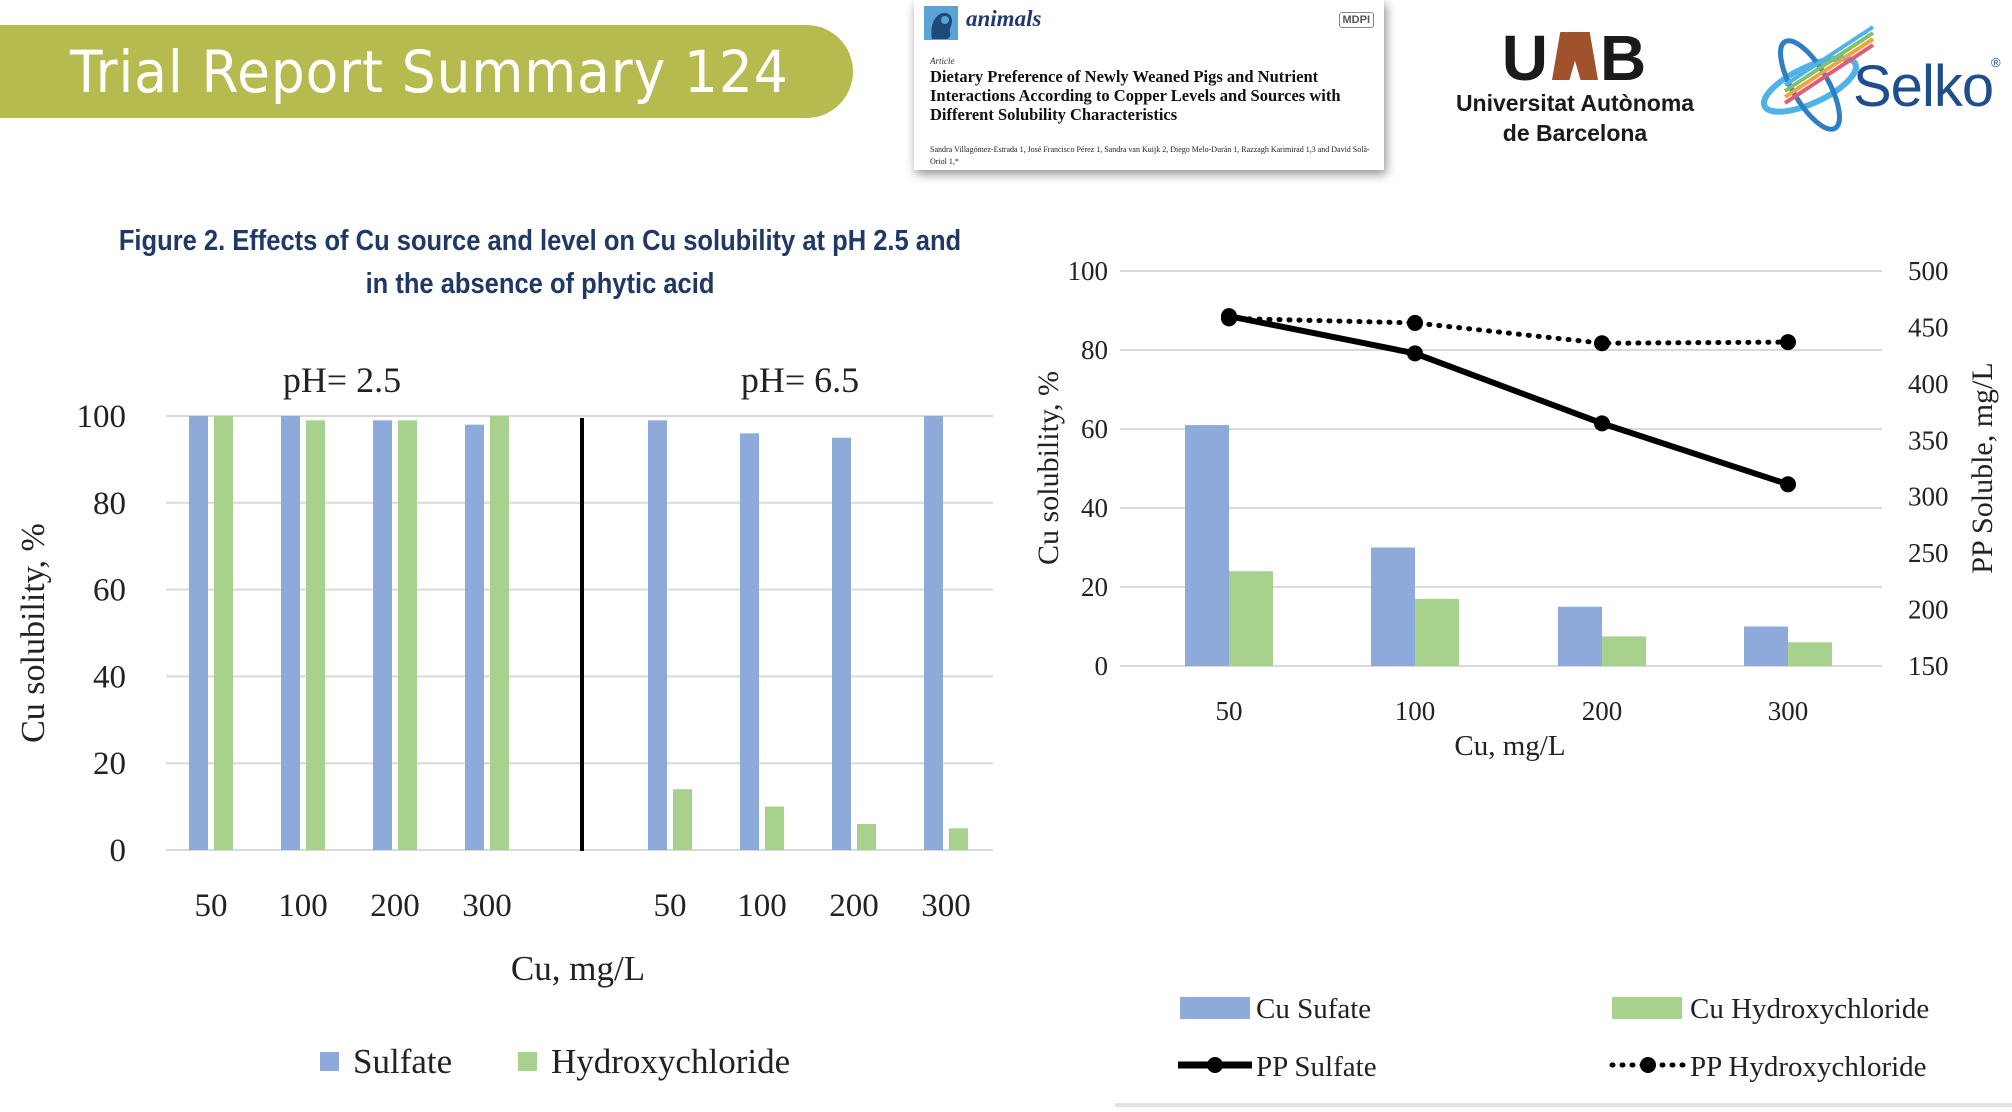 The height and width of the screenshot is (1112, 2012). What do you see at coordinates (118, 851) in the screenshot?
I see `y-tick-label: 0` at bounding box center [118, 851].